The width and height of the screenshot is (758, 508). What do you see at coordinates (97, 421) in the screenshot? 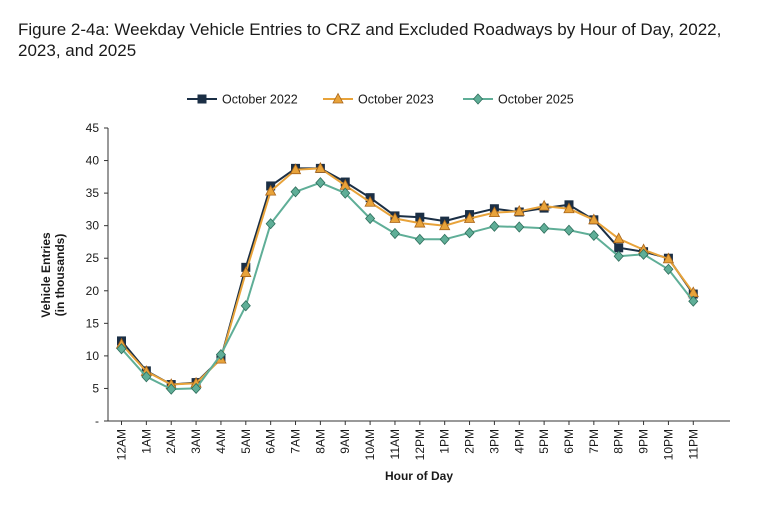
I see `y-tick-label: -` at bounding box center [97, 421].